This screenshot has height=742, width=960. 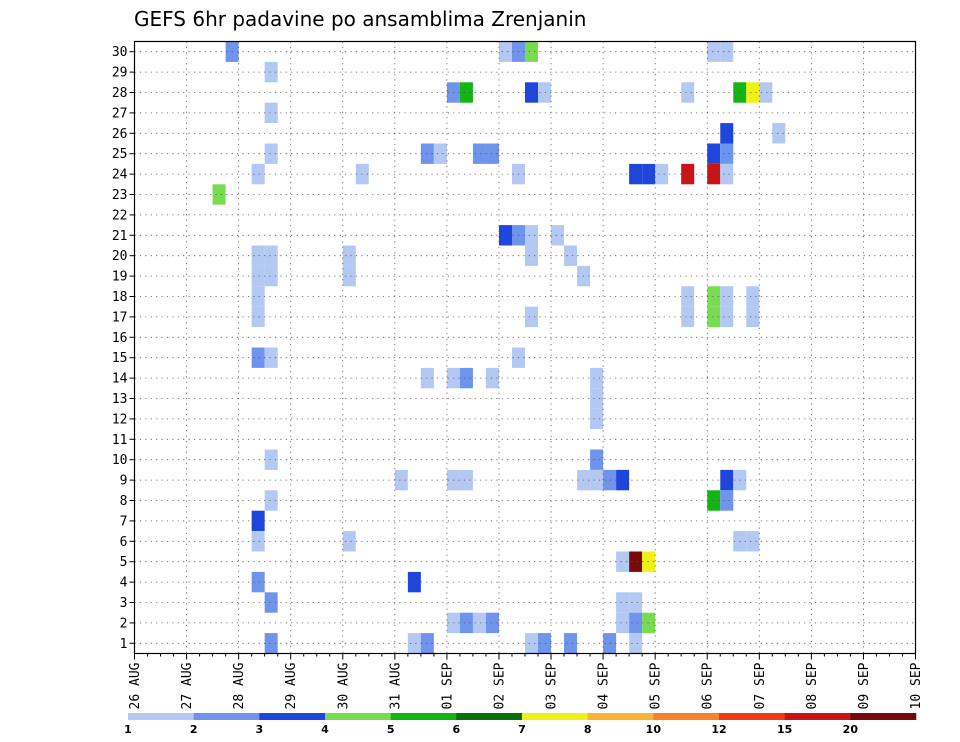 What do you see at coordinates (395, 685) in the screenshot?
I see `x-tick-label: 31 AUG` at bounding box center [395, 685].